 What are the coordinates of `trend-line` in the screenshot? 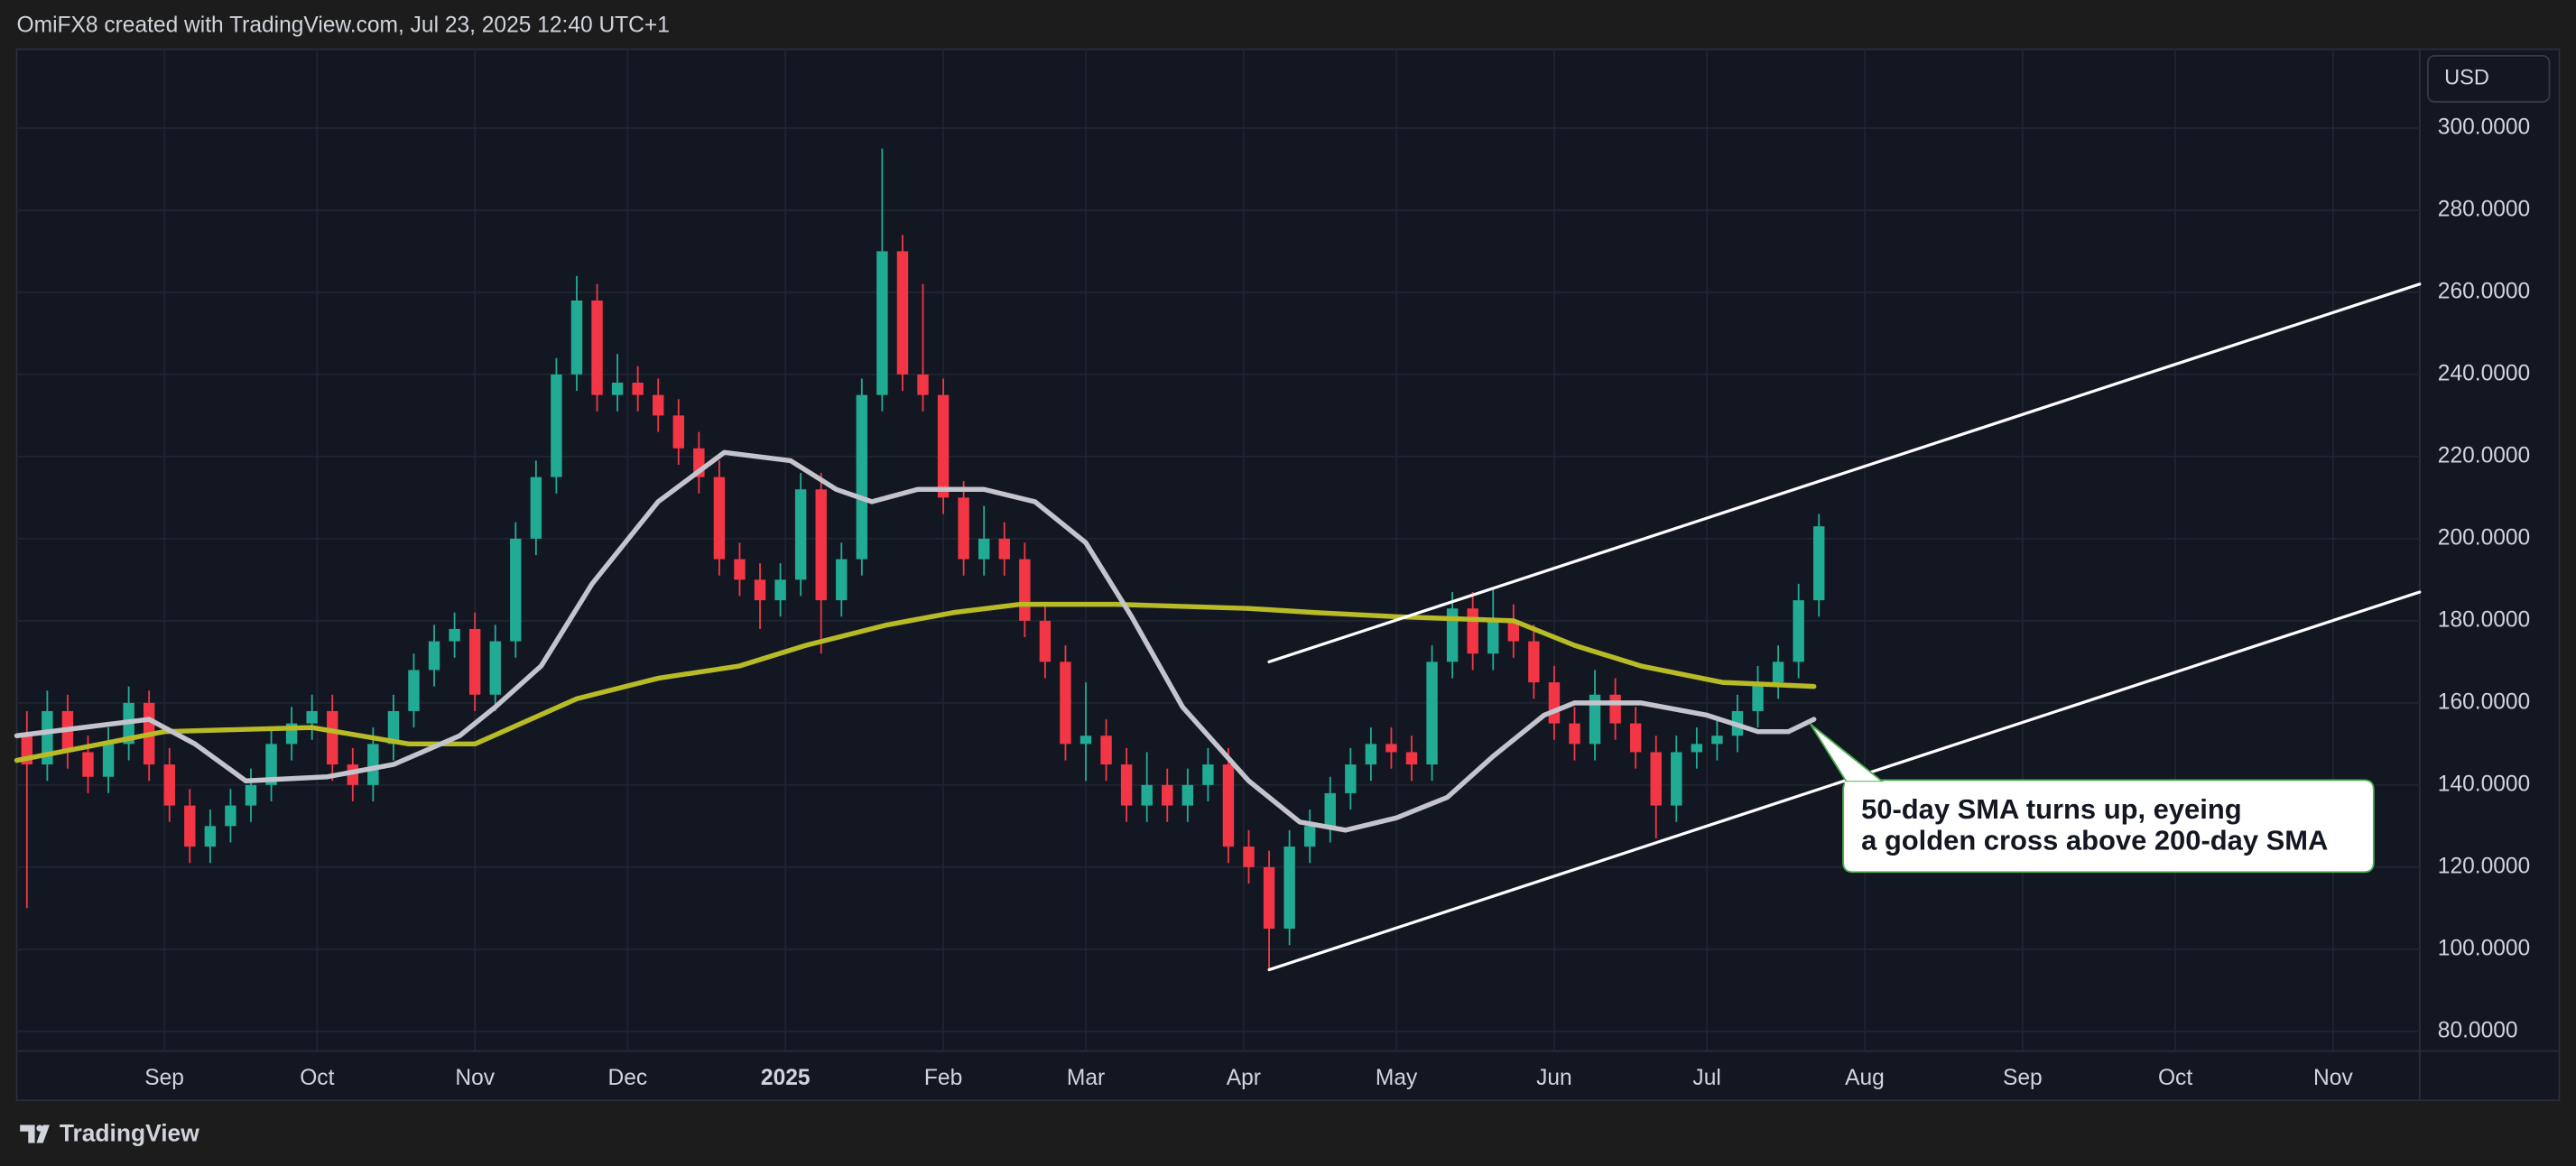 It's located at (1845, 781).